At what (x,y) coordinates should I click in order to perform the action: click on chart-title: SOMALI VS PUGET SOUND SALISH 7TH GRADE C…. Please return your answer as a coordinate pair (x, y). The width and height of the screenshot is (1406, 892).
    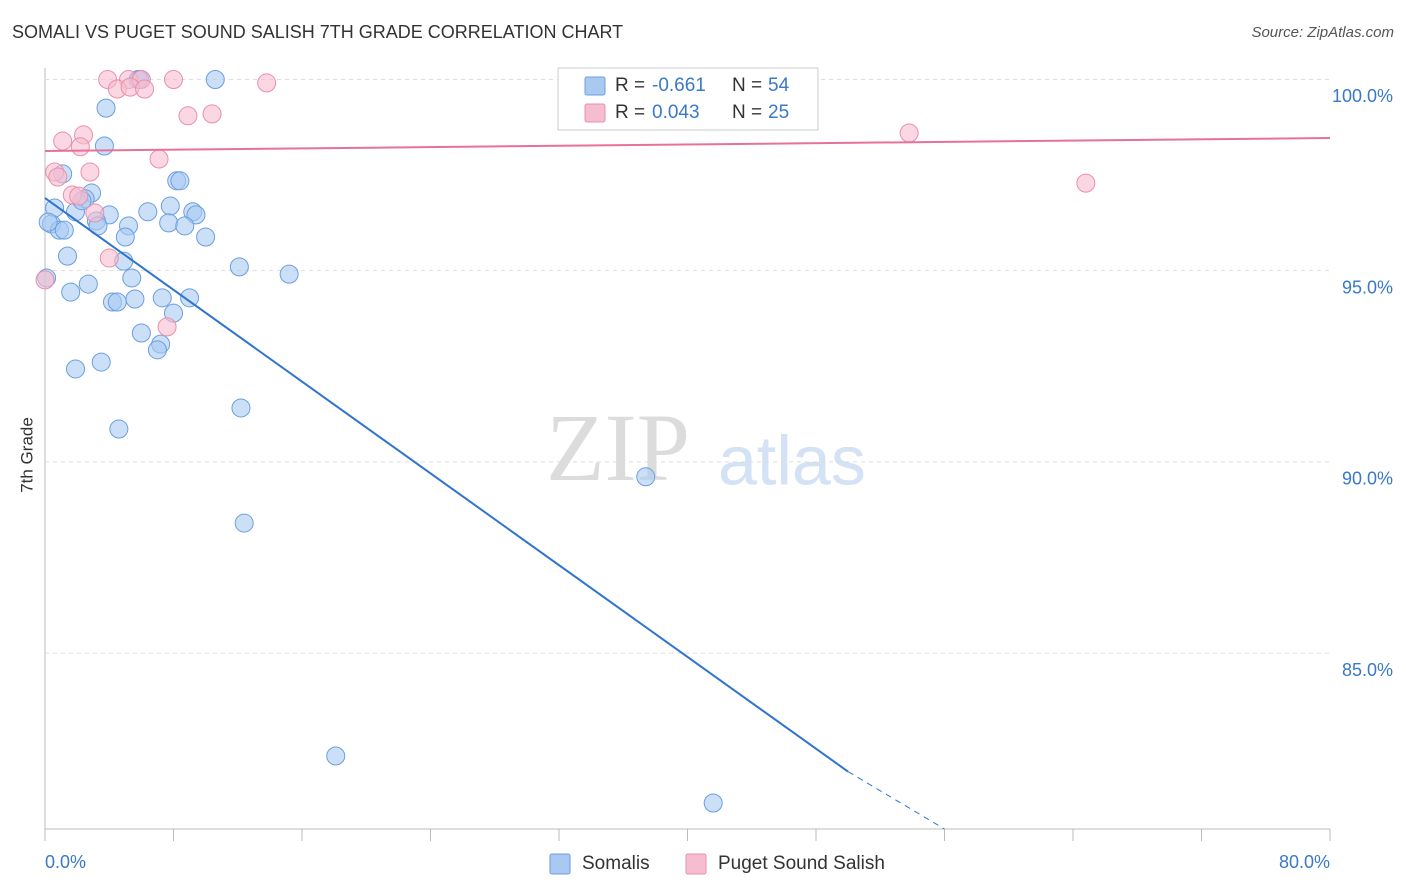
    Looking at the image, I should click on (317, 32).